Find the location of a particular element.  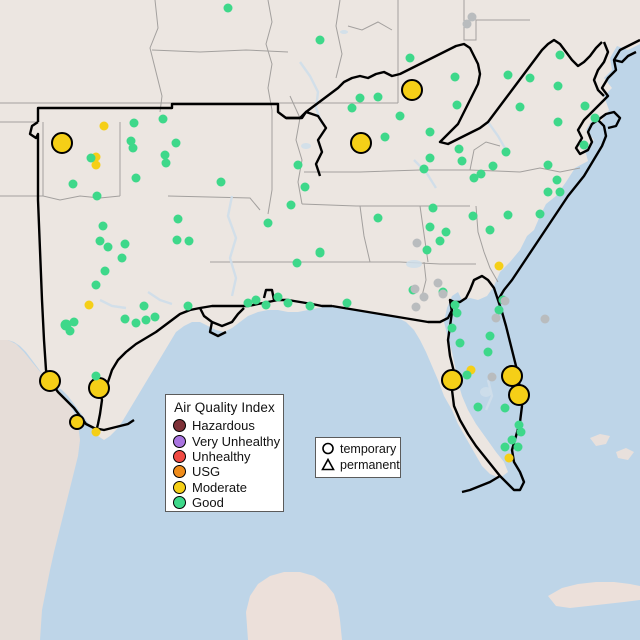

legend-item-permanent: permanent is located at coordinates (358, 465).